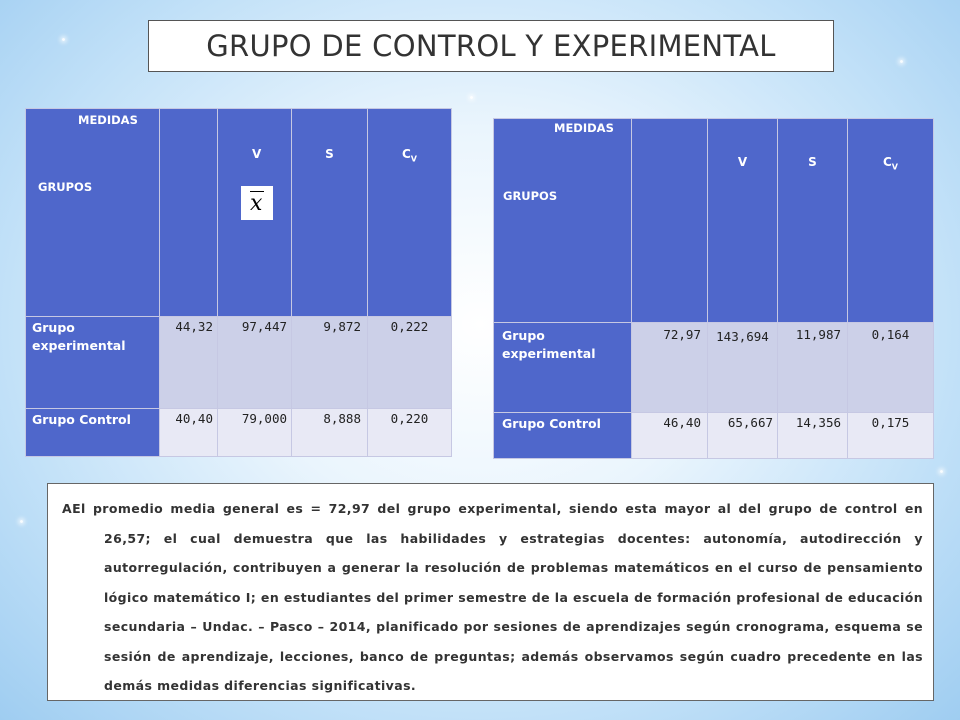 Image resolution: width=960 pixels, height=720 pixels. I want to click on xbar-bar, so click(257, 191).